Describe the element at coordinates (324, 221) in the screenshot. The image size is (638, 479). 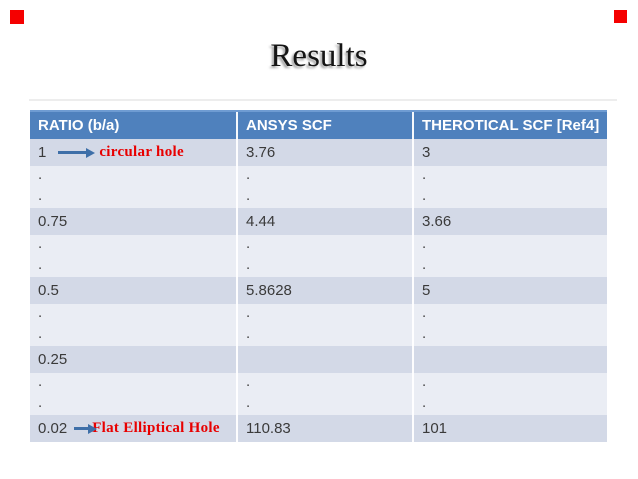
I see `table-cell: 4.44` at that location.